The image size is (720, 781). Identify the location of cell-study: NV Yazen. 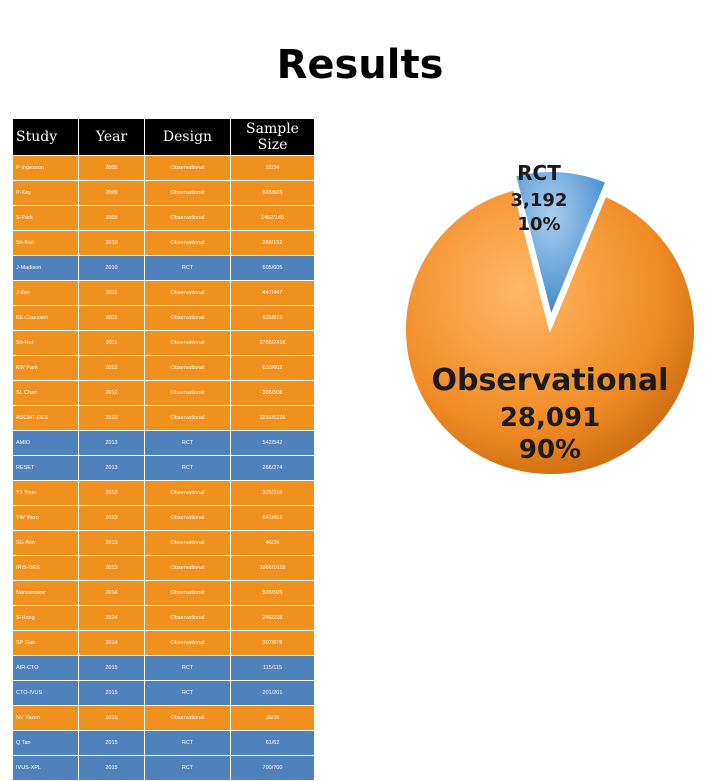
(45, 718).